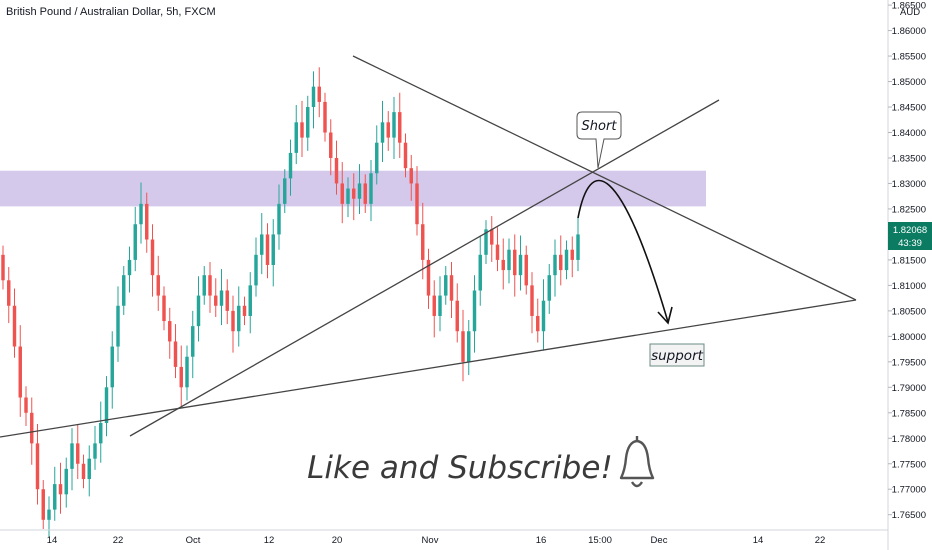  Describe the element at coordinates (600, 540) in the screenshot. I see `x-tick-label: 15:00` at that location.